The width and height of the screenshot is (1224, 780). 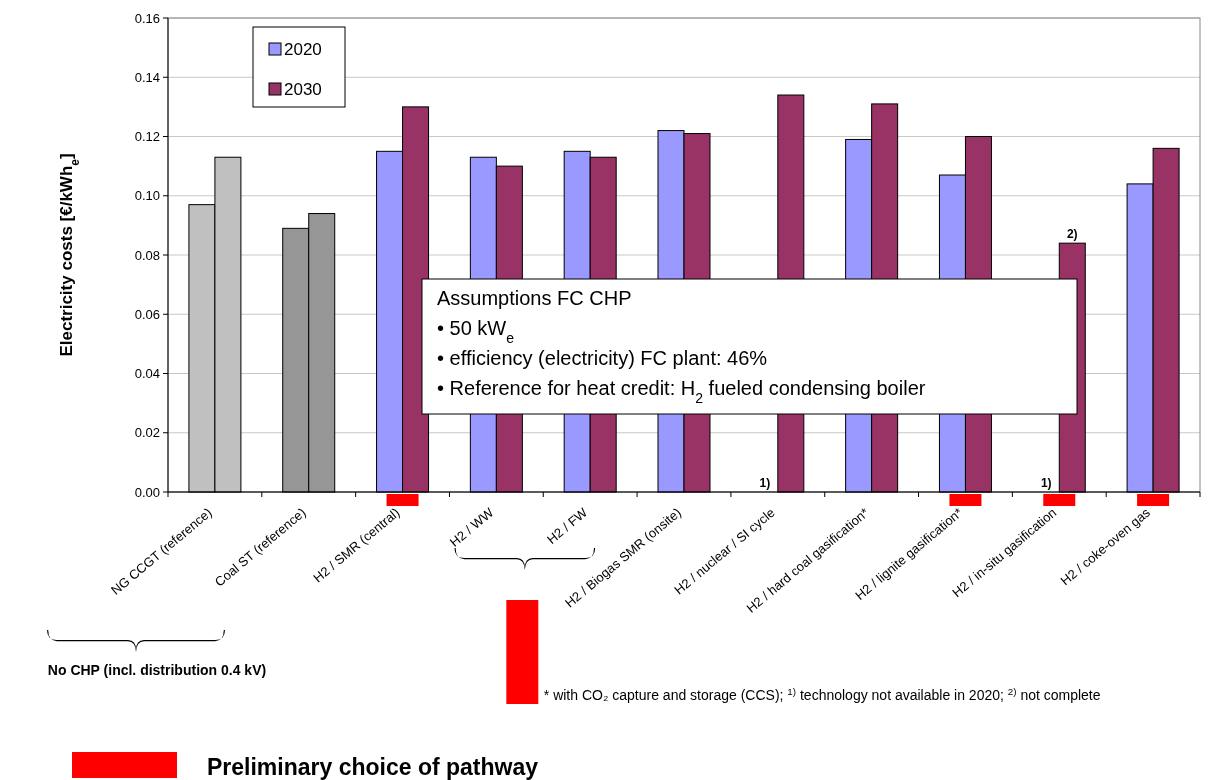 I want to click on y-tick-label: 0.16, so click(x=147, y=18).